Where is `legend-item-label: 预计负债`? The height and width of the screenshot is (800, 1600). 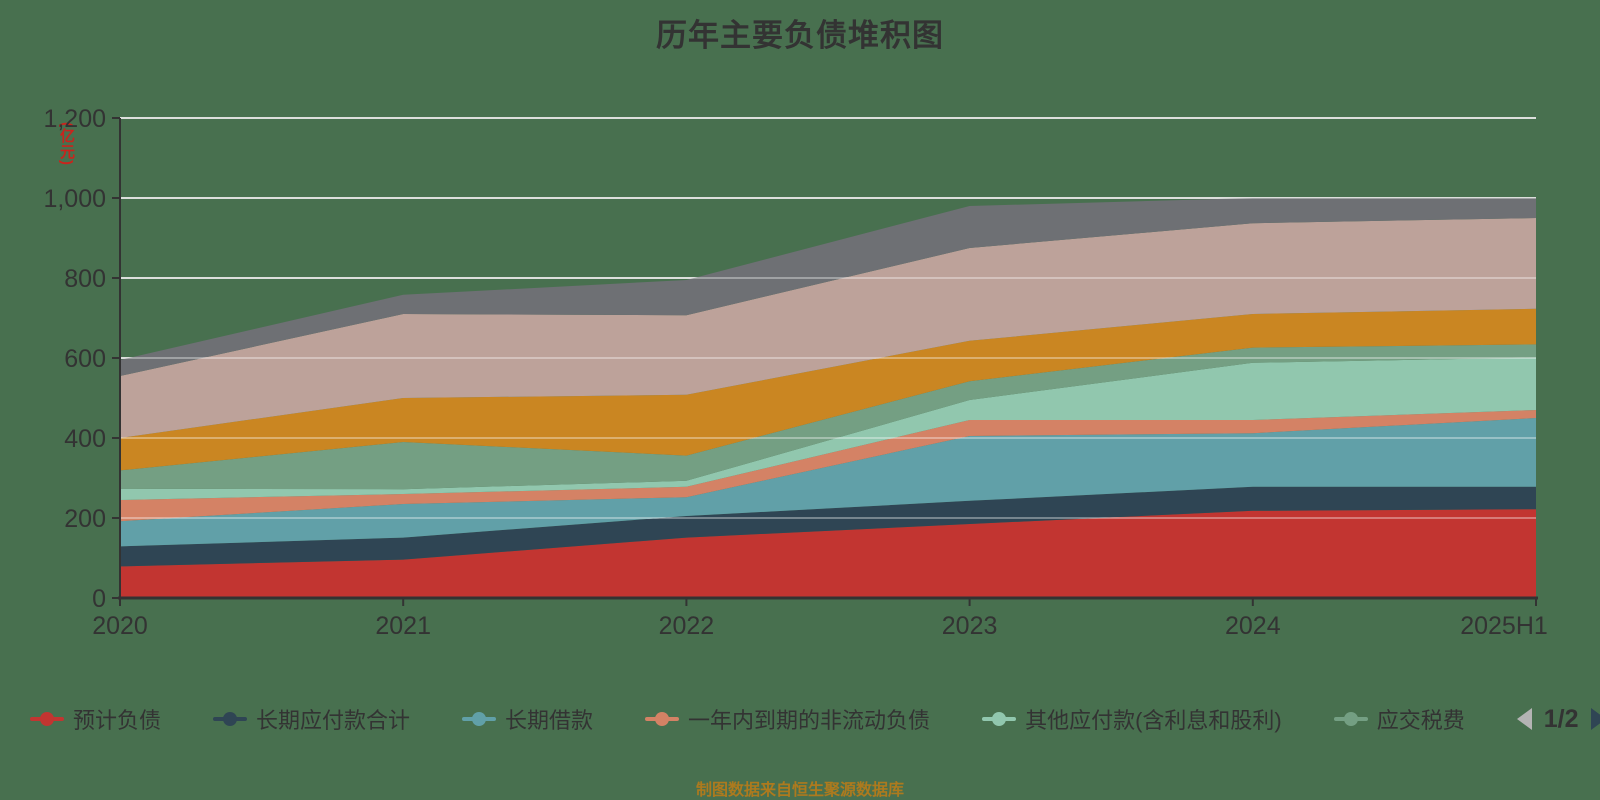 legend-item-label: 预计负债 is located at coordinates (117, 720).